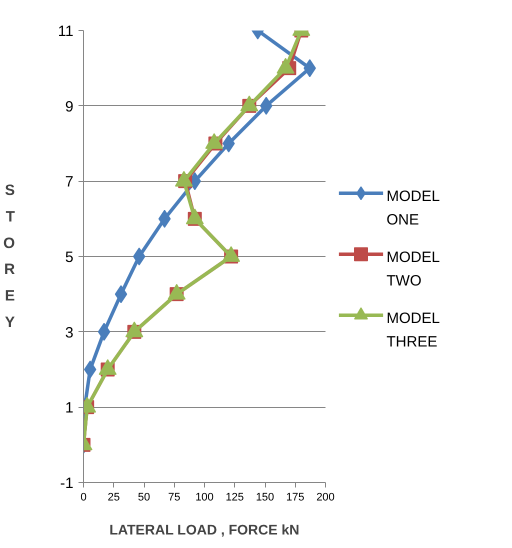 This screenshot has width=512, height=548. I want to click on x-axis-title: LATERAL LOAD , FORCE kN, so click(204, 530).